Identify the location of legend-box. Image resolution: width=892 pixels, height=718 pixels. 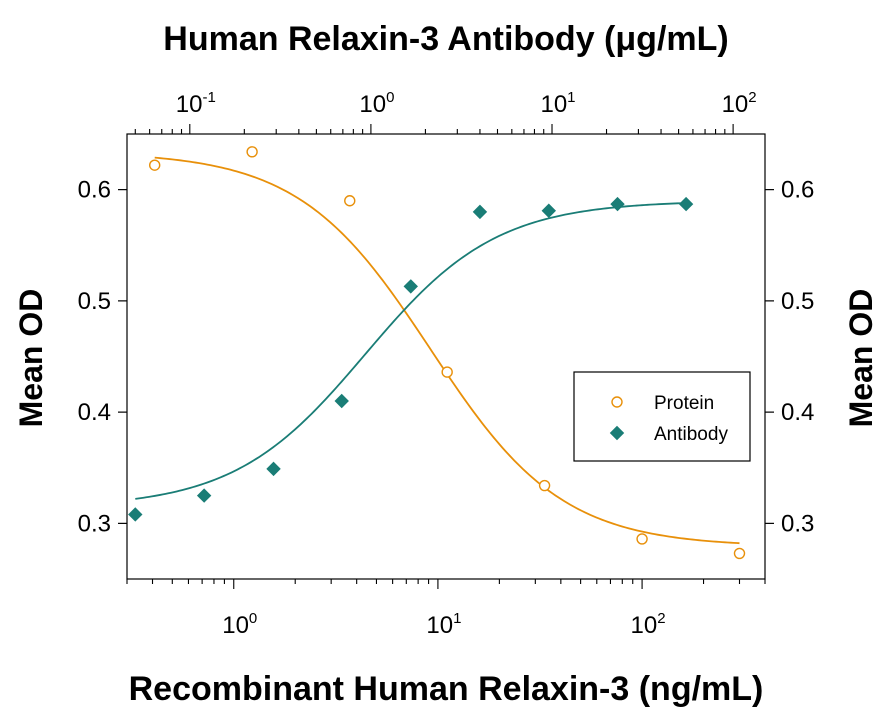
(662, 416).